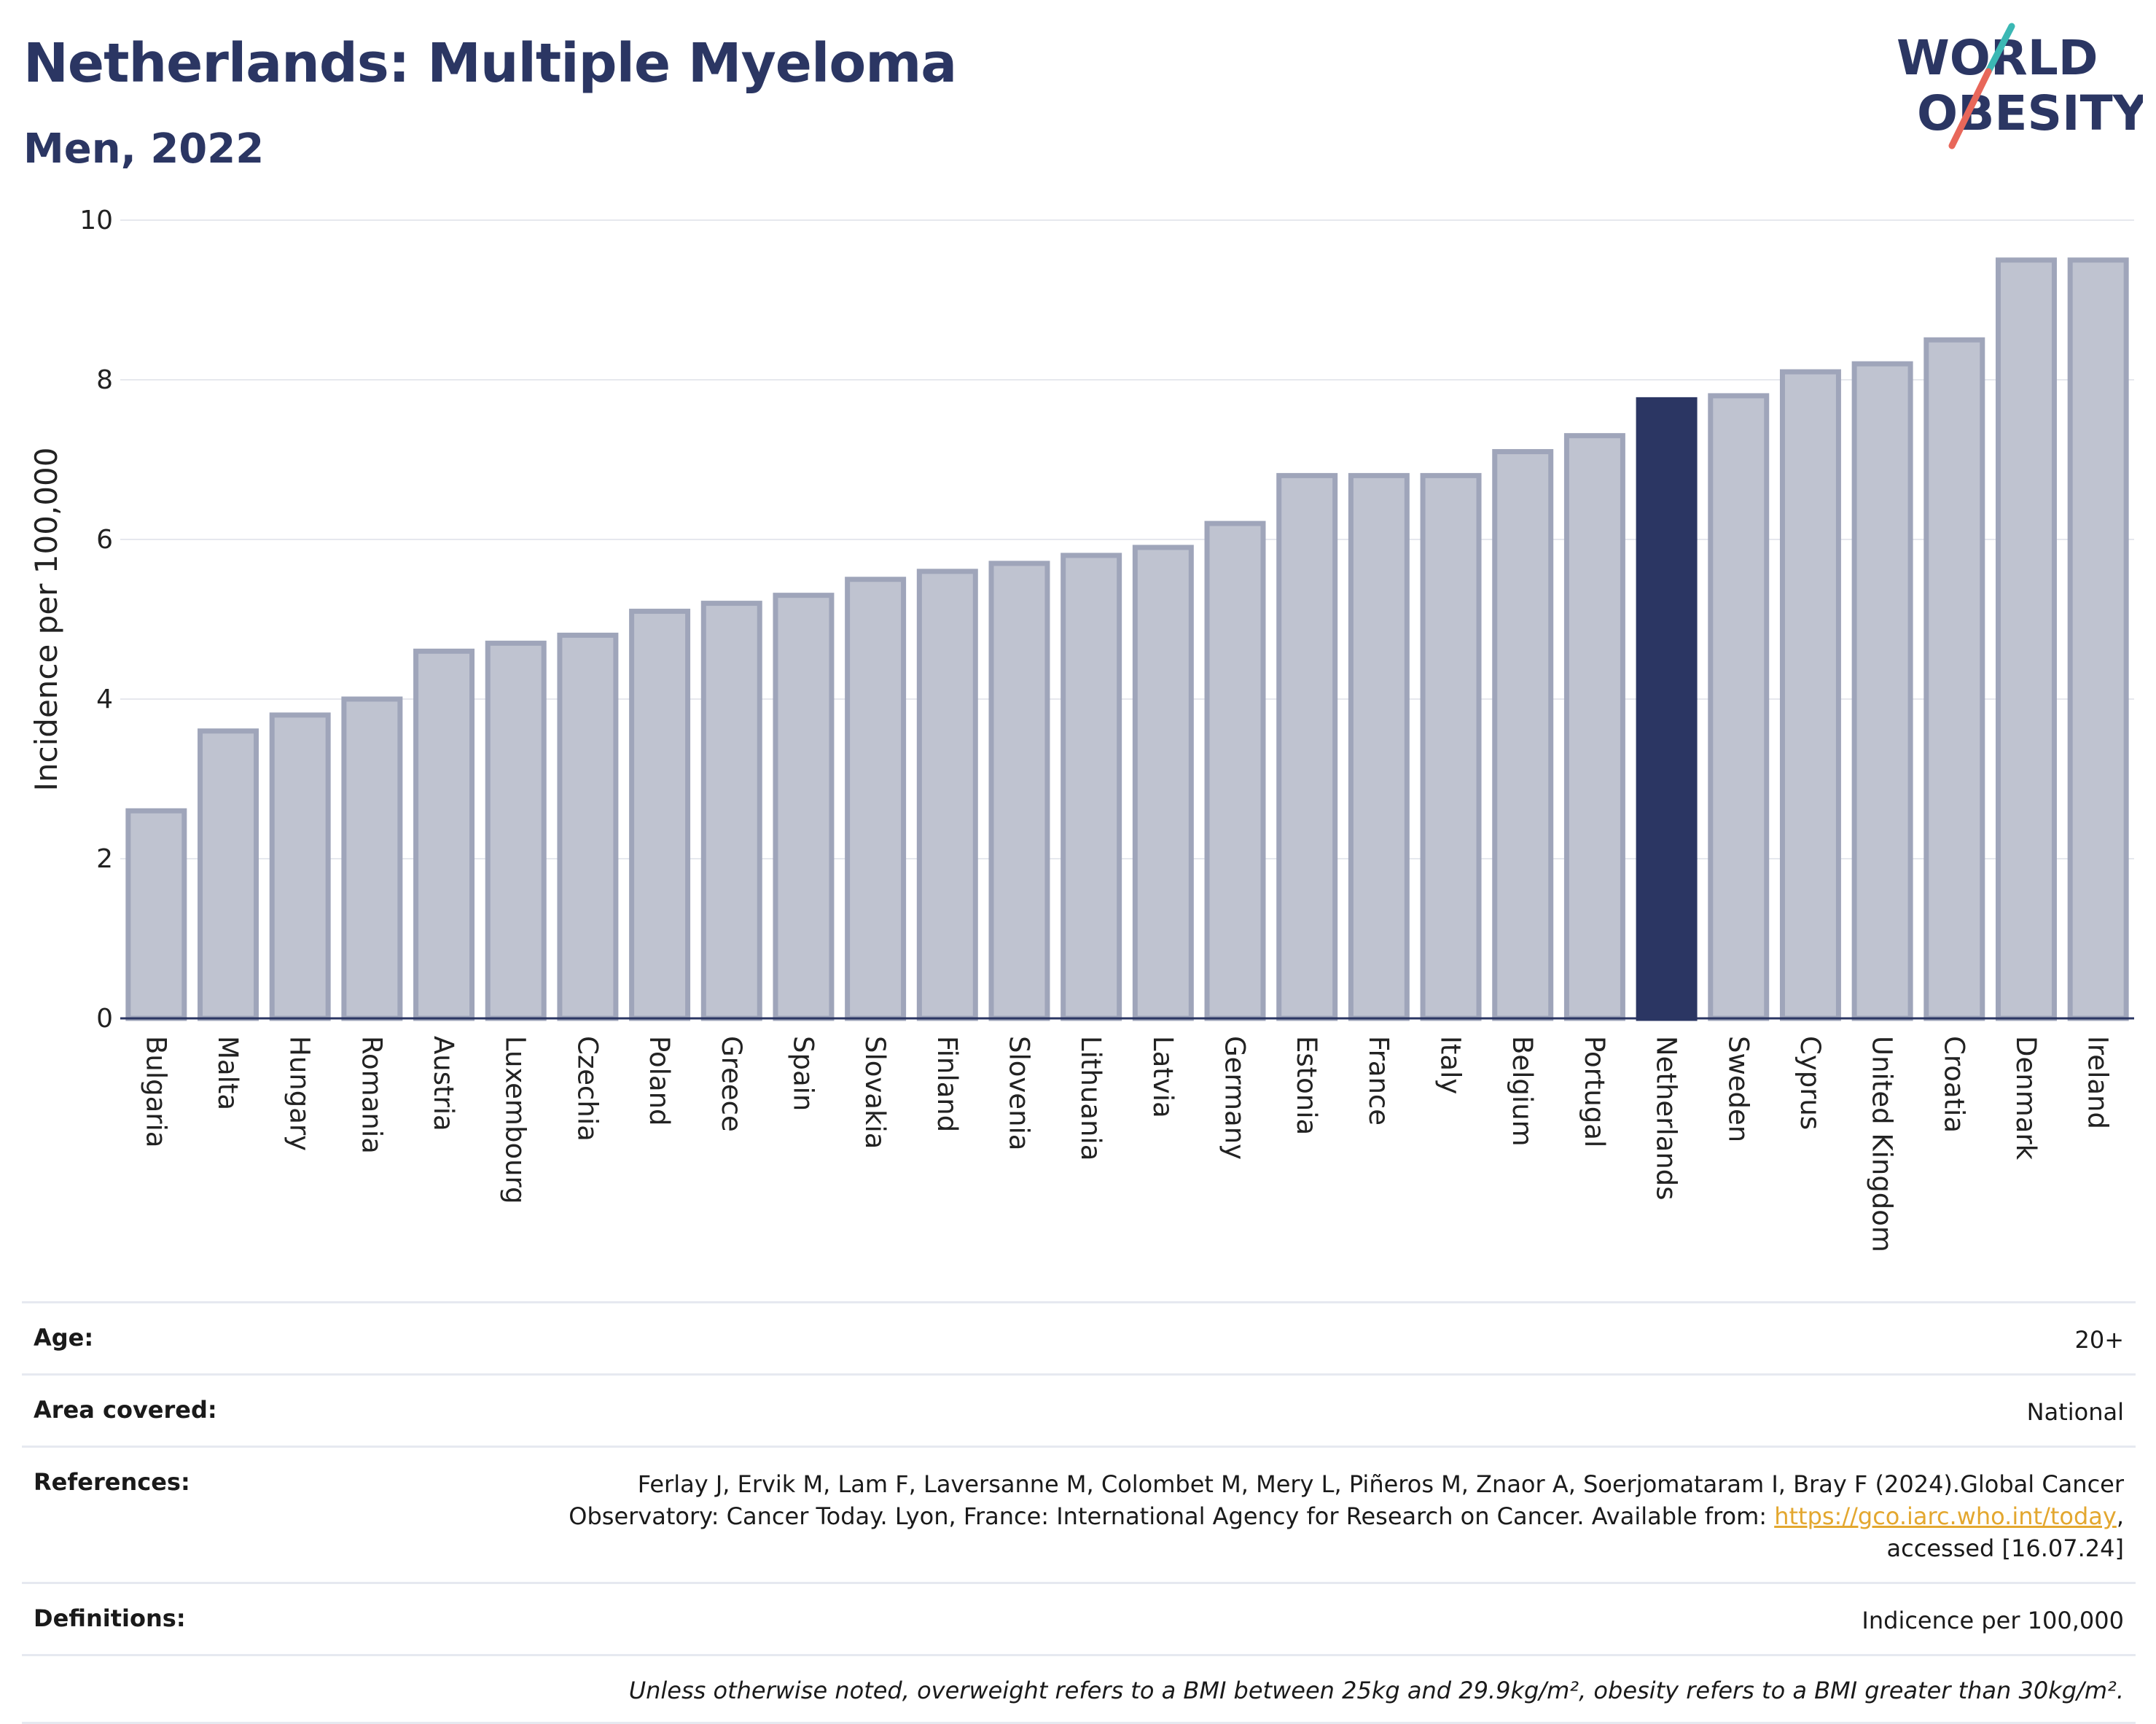  What do you see at coordinates (1079, 1337) in the screenshot?
I see `info-row-age: Age: 20+` at bounding box center [1079, 1337].